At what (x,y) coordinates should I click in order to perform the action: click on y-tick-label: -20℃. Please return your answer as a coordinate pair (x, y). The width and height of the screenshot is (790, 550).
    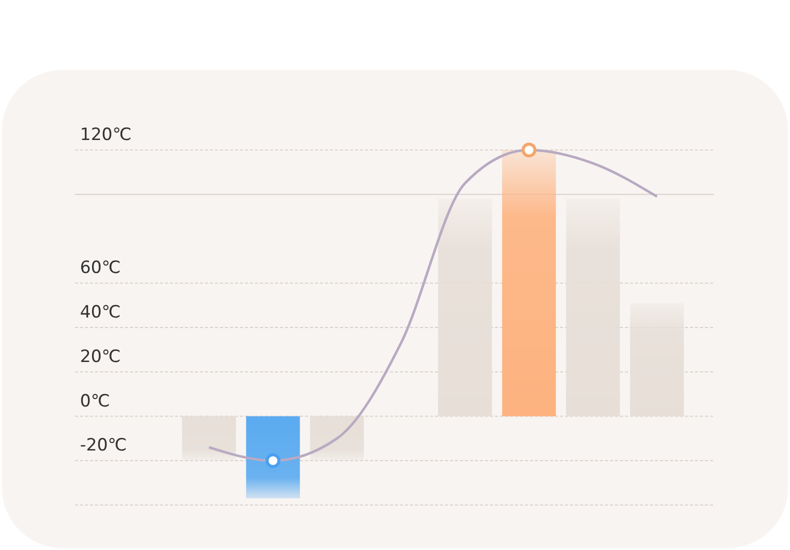
    Looking at the image, I should click on (103, 446).